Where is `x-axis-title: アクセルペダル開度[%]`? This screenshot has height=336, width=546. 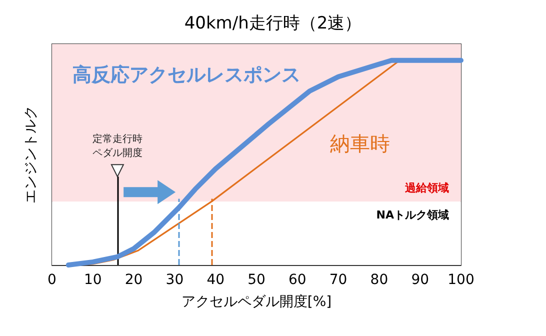 x-axis-title: アクセルペダル開度[%] is located at coordinates (256, 302).